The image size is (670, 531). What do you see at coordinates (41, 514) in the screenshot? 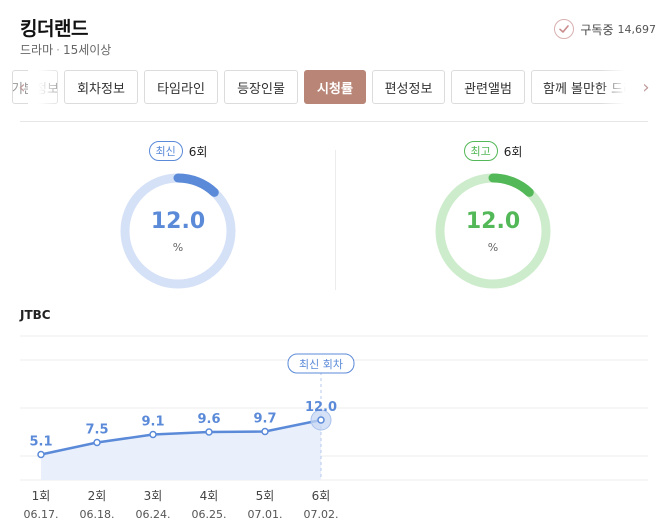
I see `x-date-label: 06.17.` at bounding box center [41, 514].